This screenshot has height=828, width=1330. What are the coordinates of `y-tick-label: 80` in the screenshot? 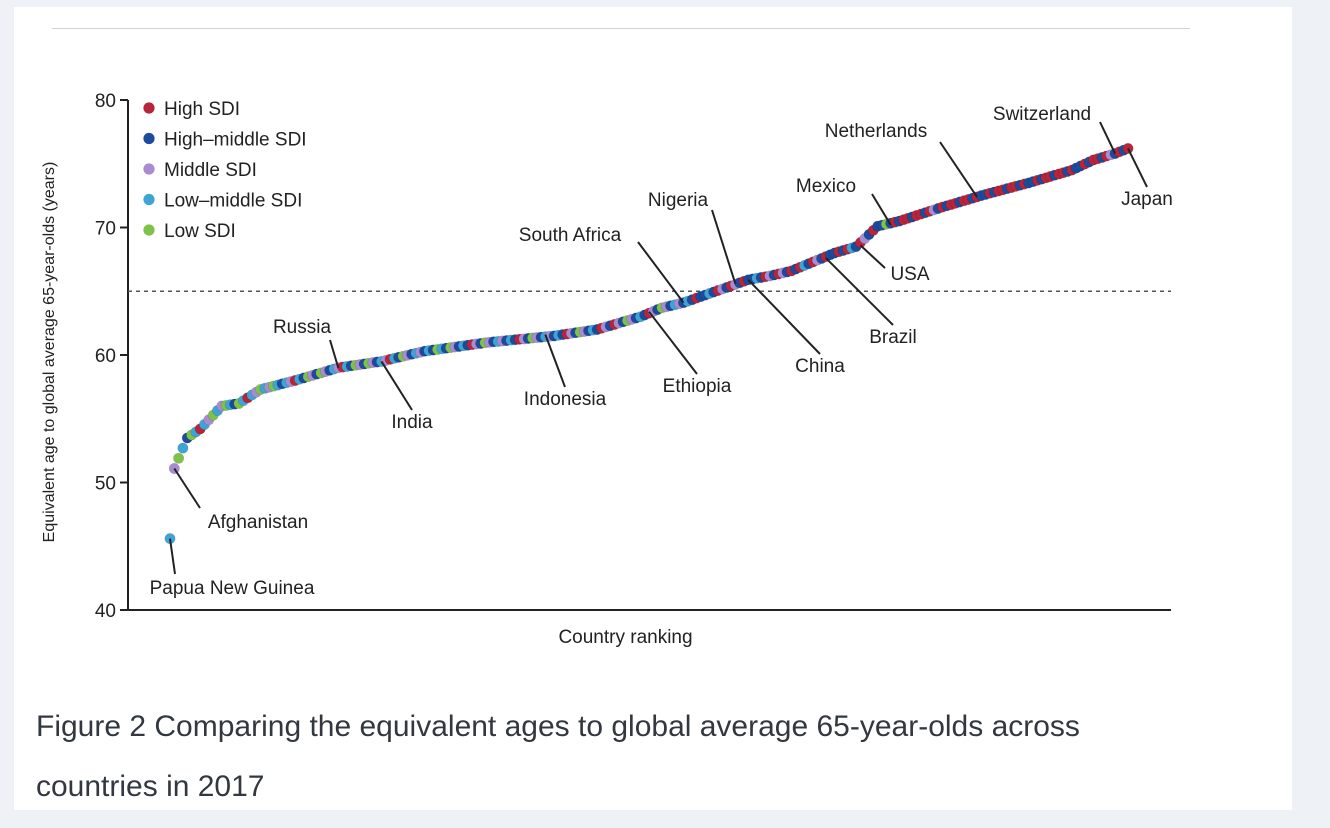 It's located at (105, 101).